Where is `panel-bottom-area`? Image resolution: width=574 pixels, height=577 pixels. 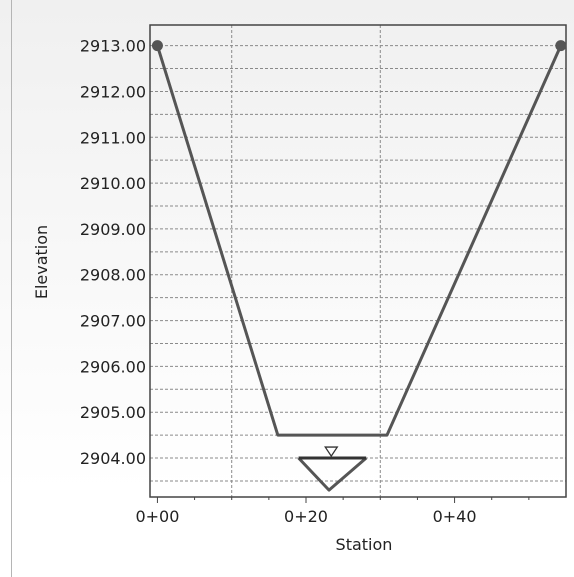
panel-bottom-area is located at coordinates (293, 568).